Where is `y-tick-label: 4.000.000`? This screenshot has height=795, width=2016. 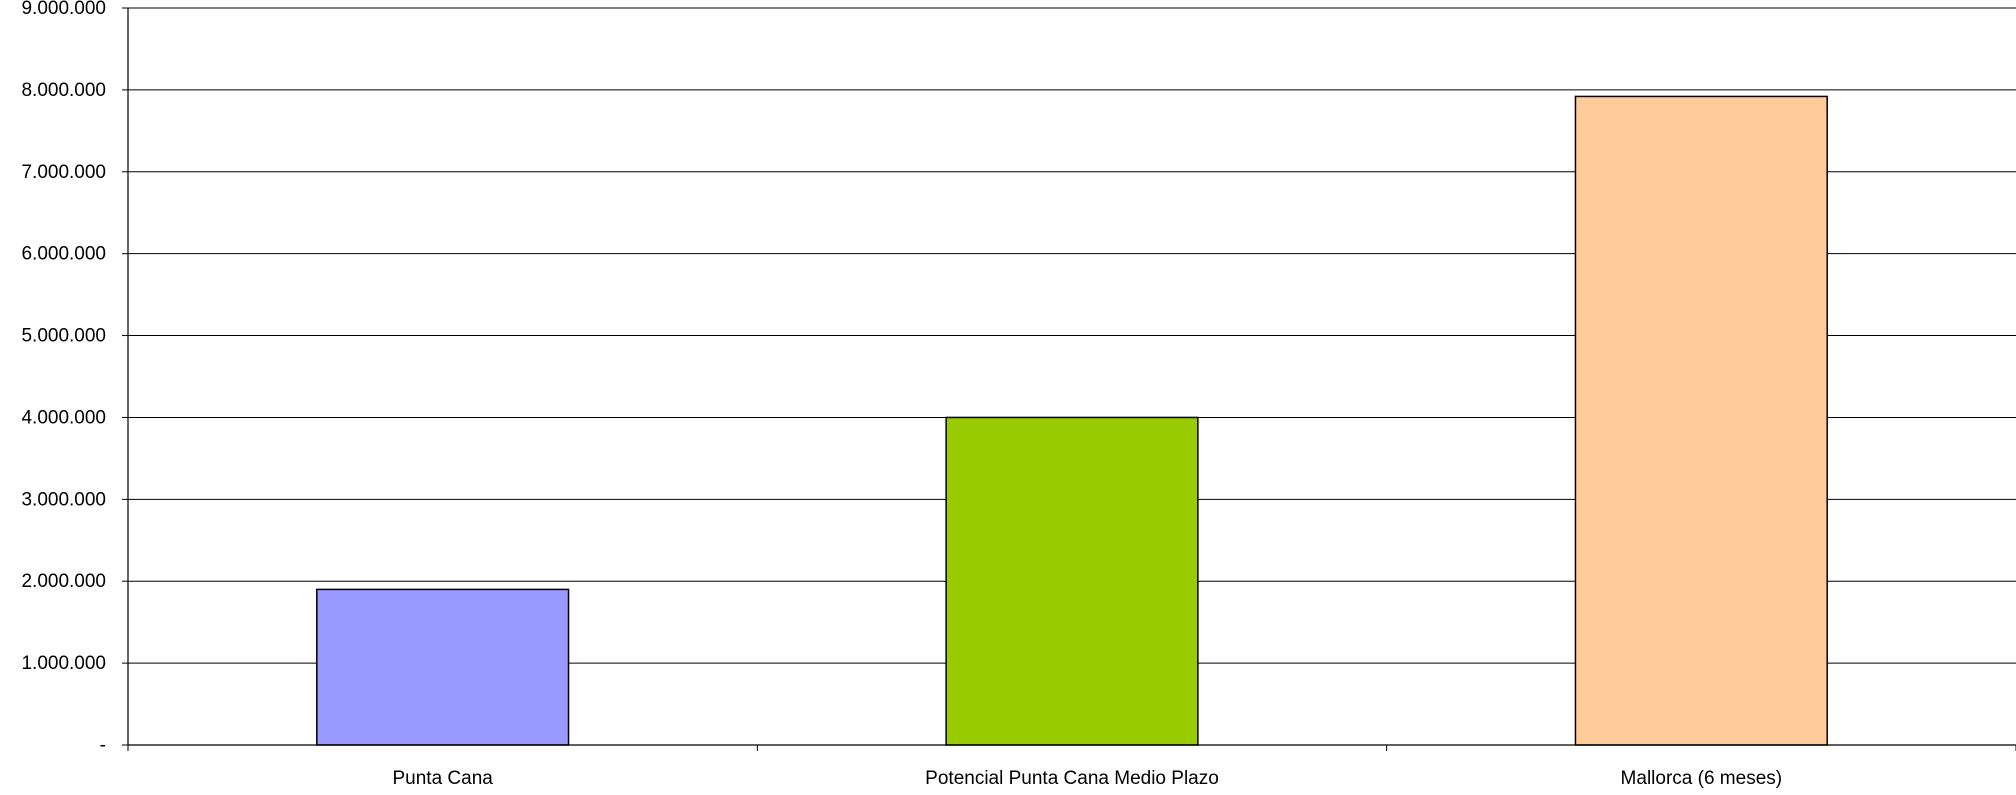
y-tick-label: 4.000.000 is located at coordinates (63, 417).